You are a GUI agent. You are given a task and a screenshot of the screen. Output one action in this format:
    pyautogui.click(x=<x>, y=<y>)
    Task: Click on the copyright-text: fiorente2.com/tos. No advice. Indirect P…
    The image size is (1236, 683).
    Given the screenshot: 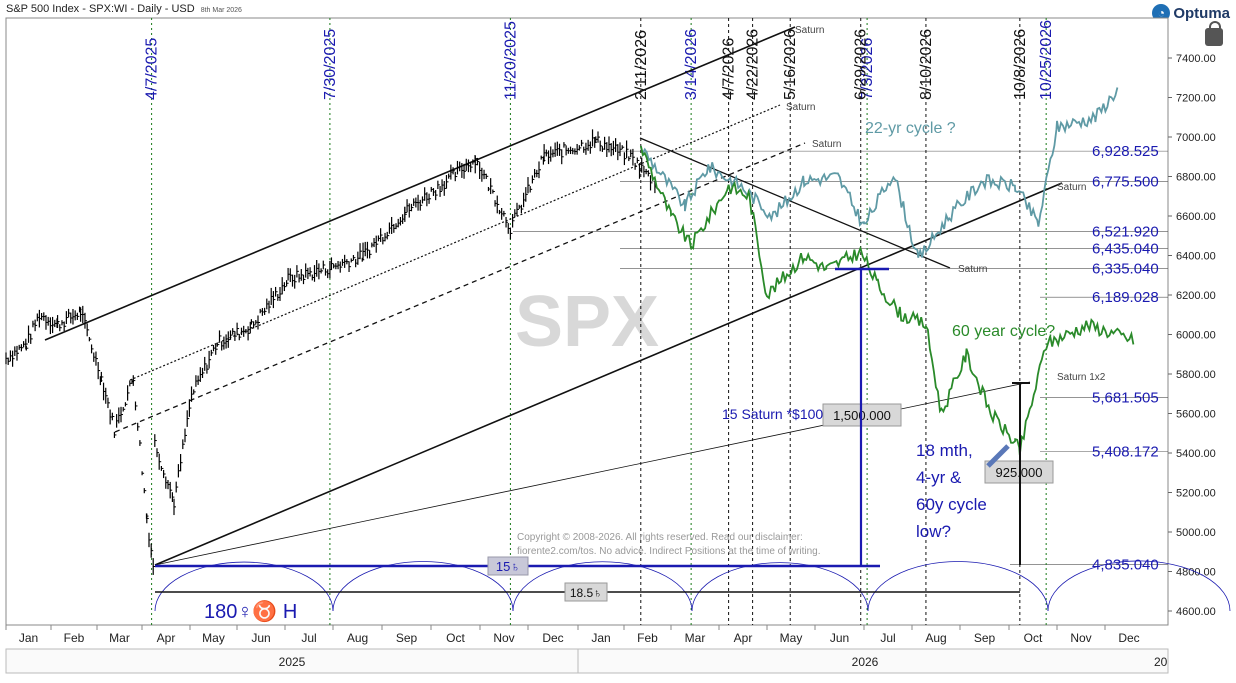 What is the action you would take?
    pyautogui.click(x=668, y=551)
    